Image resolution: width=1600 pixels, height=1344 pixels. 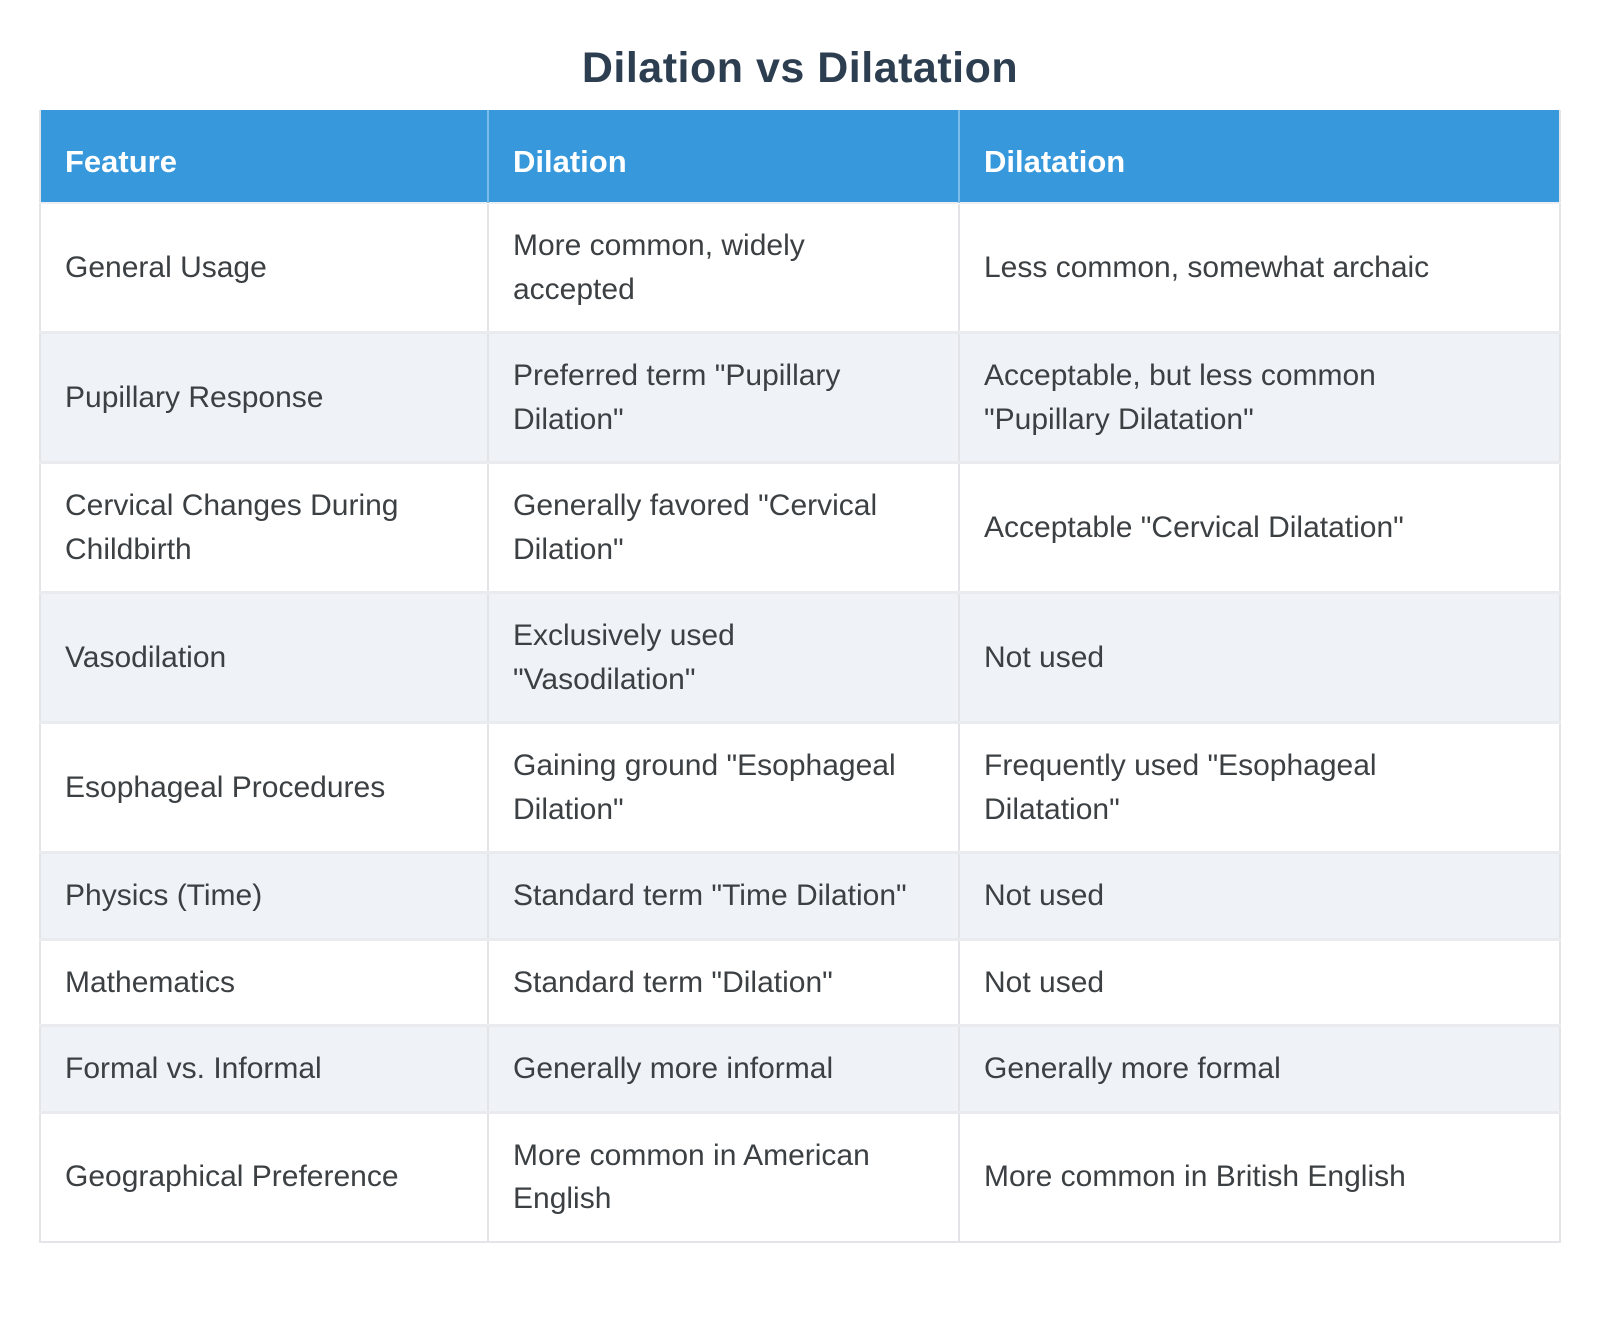 What do you see at coordinates (1259, 1068) in the screenshot?
I see `dilatation-cell: Generally more formal` at bounding box center [1259, 1068].